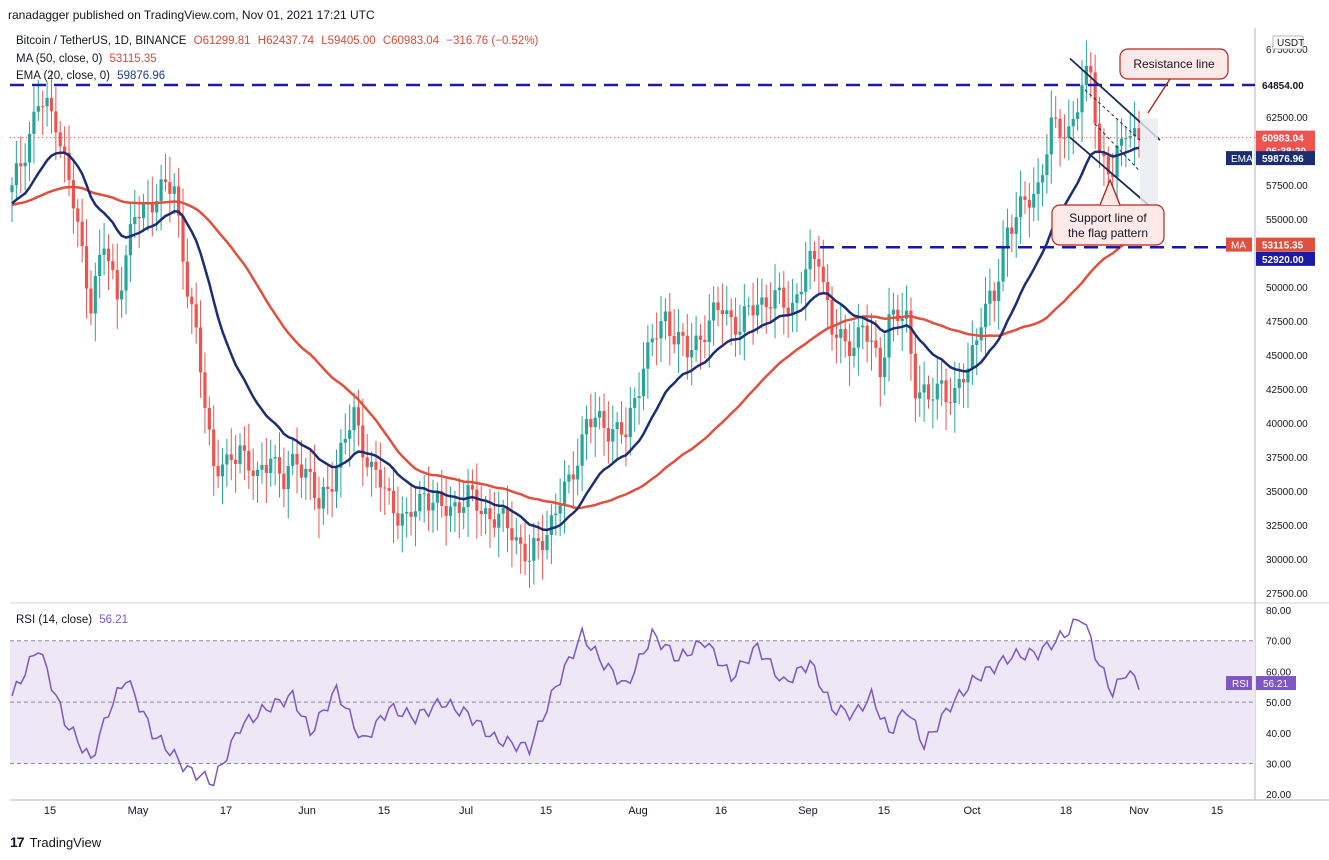  Describe the element at coordinates (55, 842) in the screenshot. I see `tradingview-footer: 17 TradingView` at that location.